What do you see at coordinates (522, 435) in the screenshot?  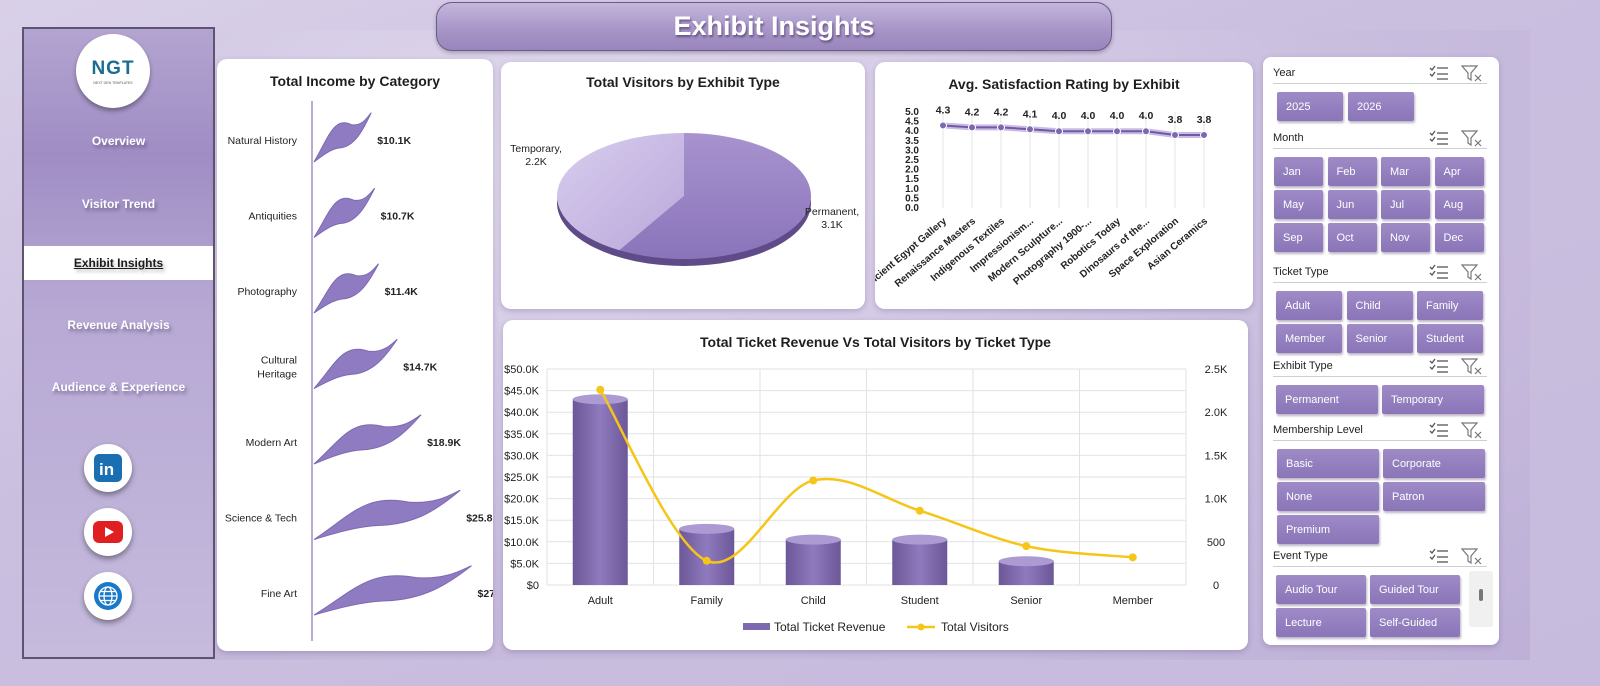 I see `y-tick-label: $35.0K` at bounding box center [522, 435].